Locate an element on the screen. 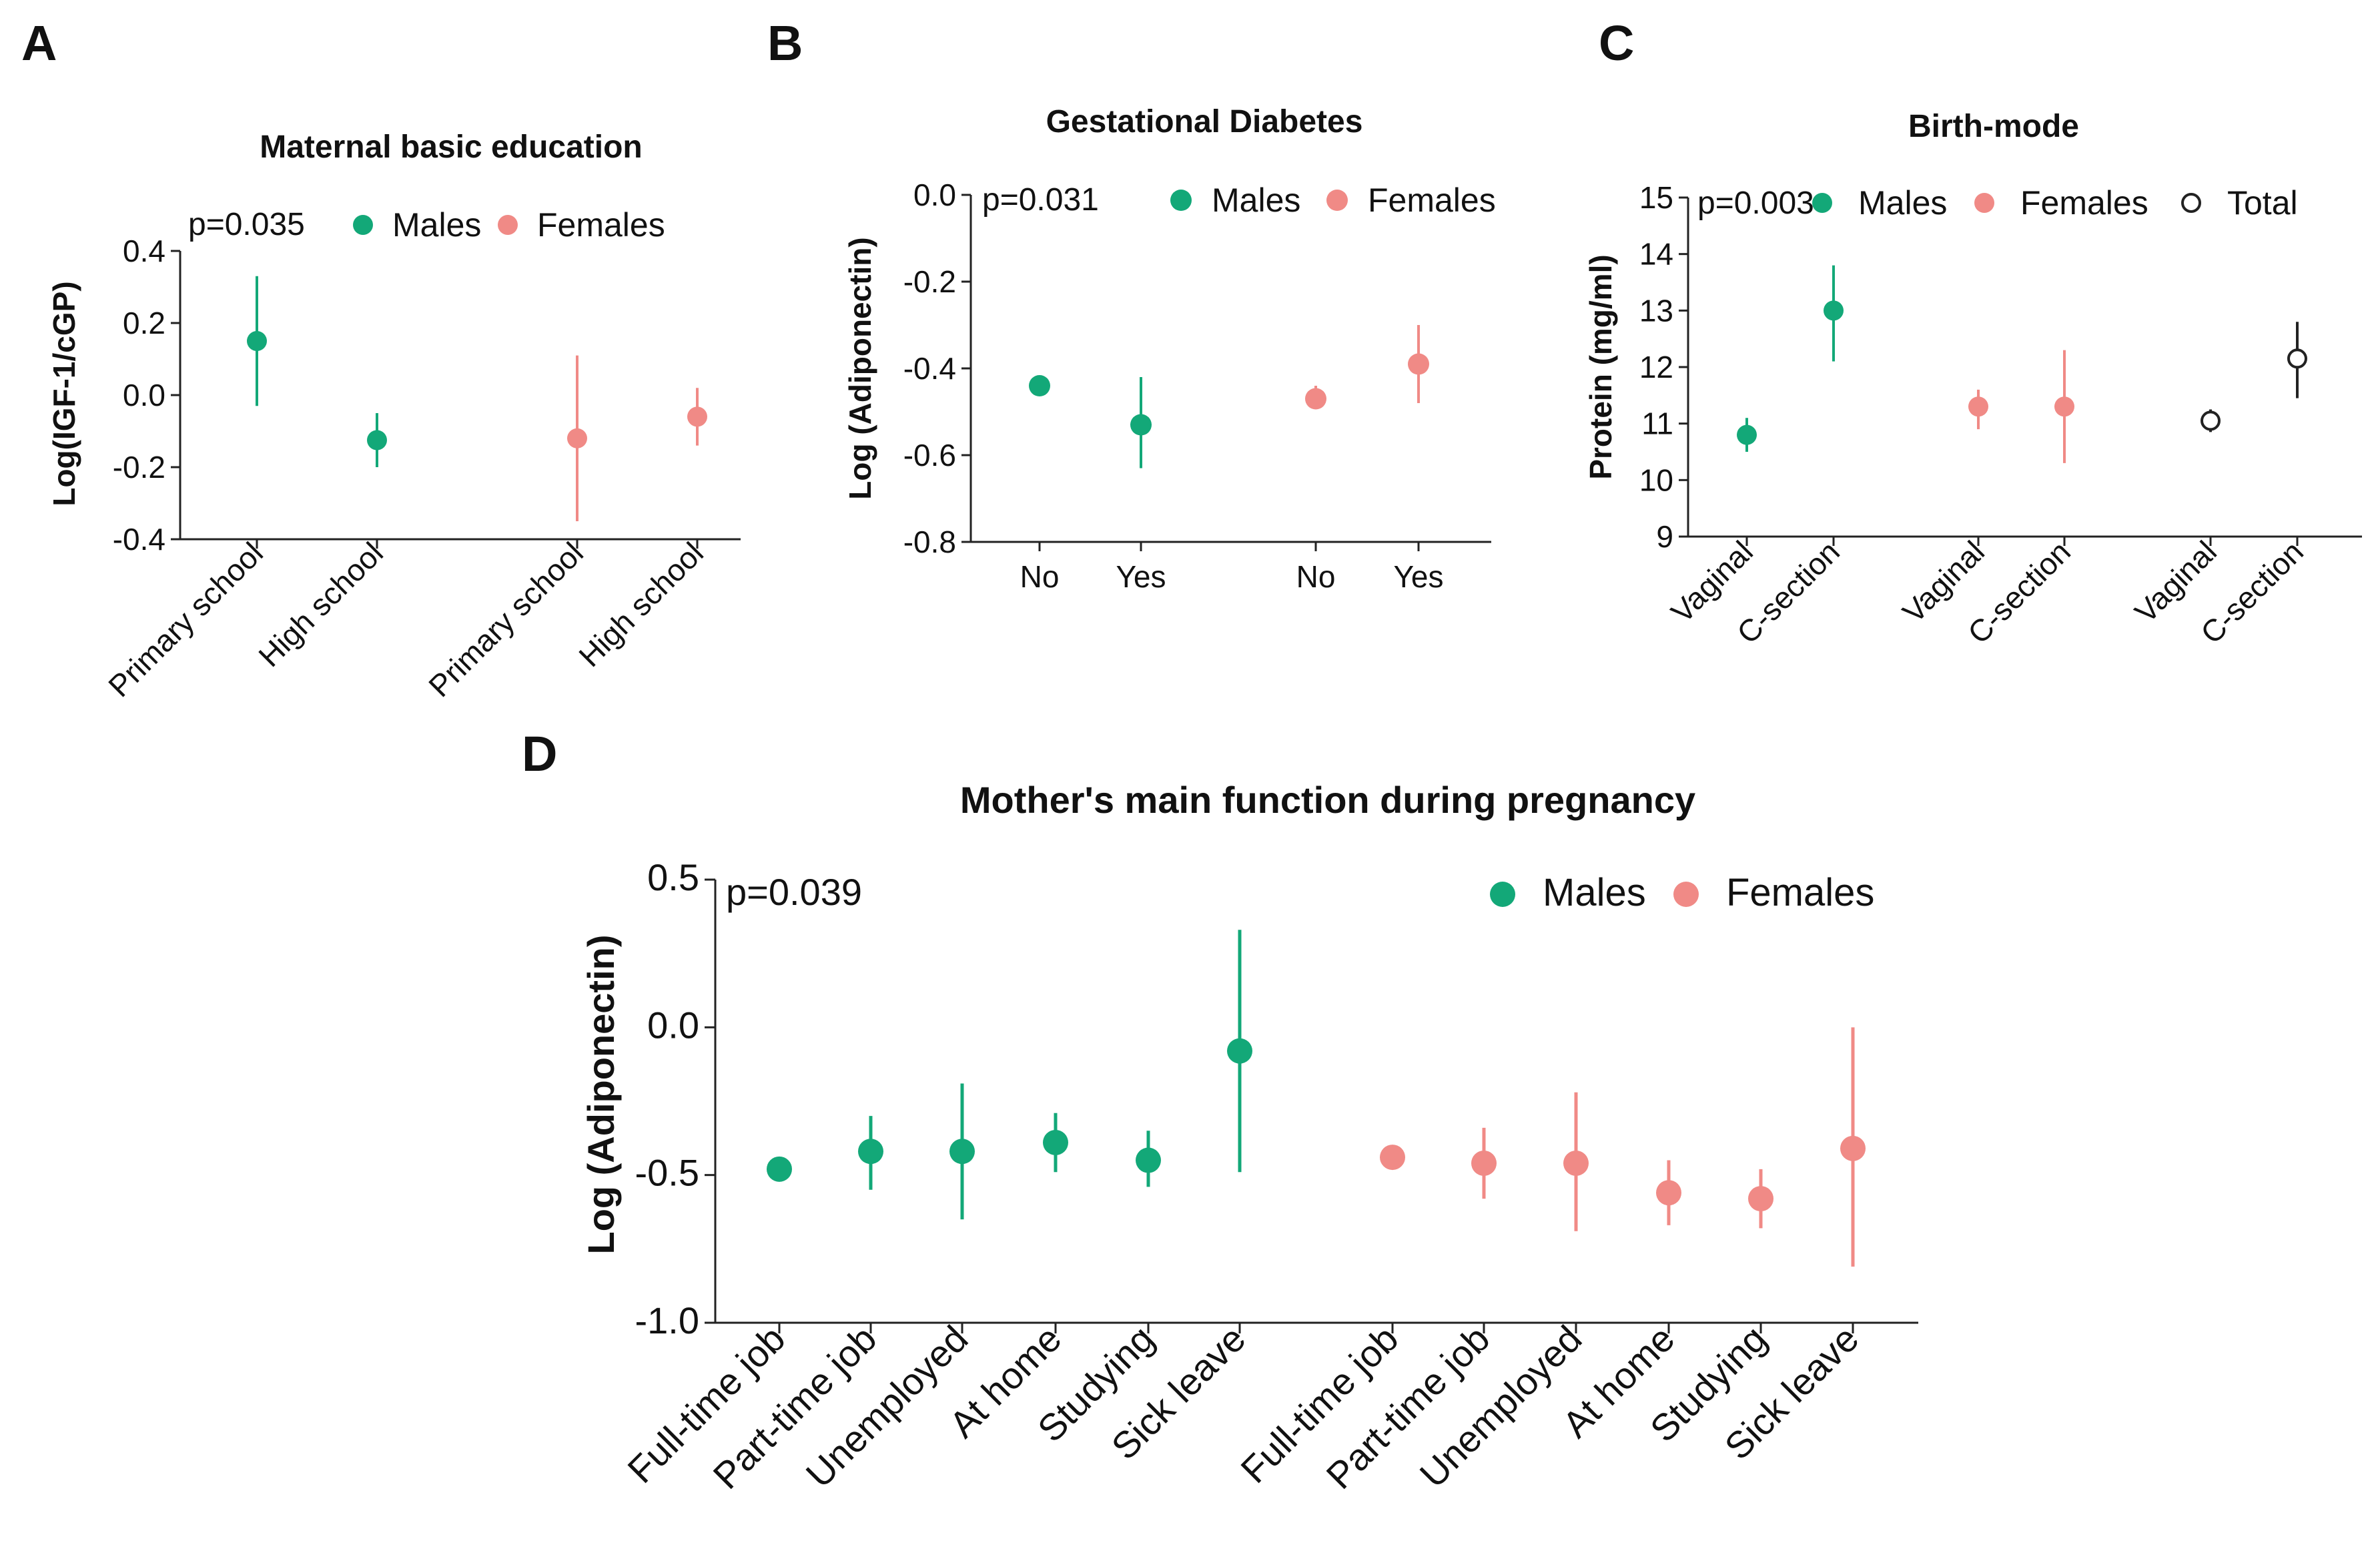 This screenshot has width=2380, height=1557. panel-a-legend-marker-females is located at coordinates (508, 225).